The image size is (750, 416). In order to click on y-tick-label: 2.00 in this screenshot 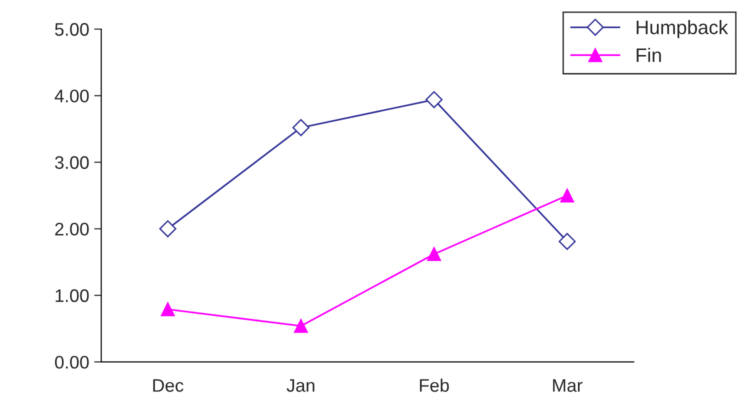, I will do `click(72, 229)`.